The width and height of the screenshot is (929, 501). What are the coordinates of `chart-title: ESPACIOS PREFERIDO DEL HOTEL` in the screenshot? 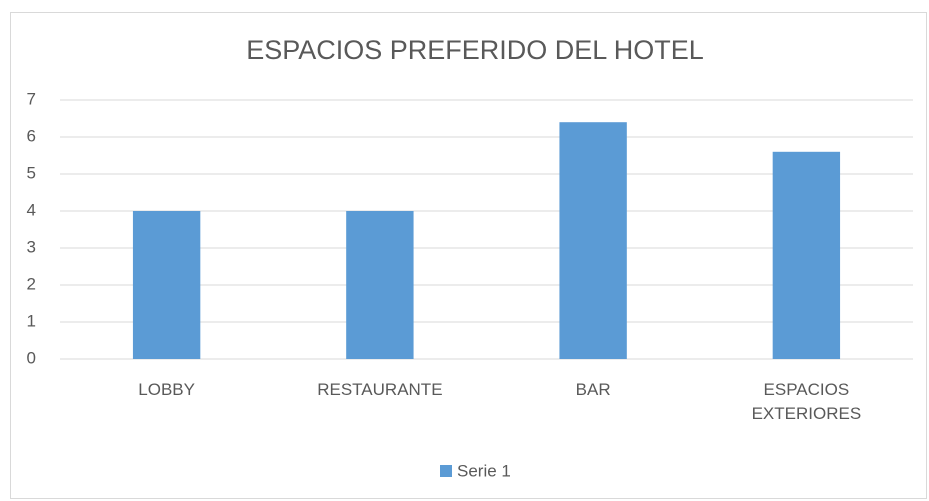 It's located at (475, 50).